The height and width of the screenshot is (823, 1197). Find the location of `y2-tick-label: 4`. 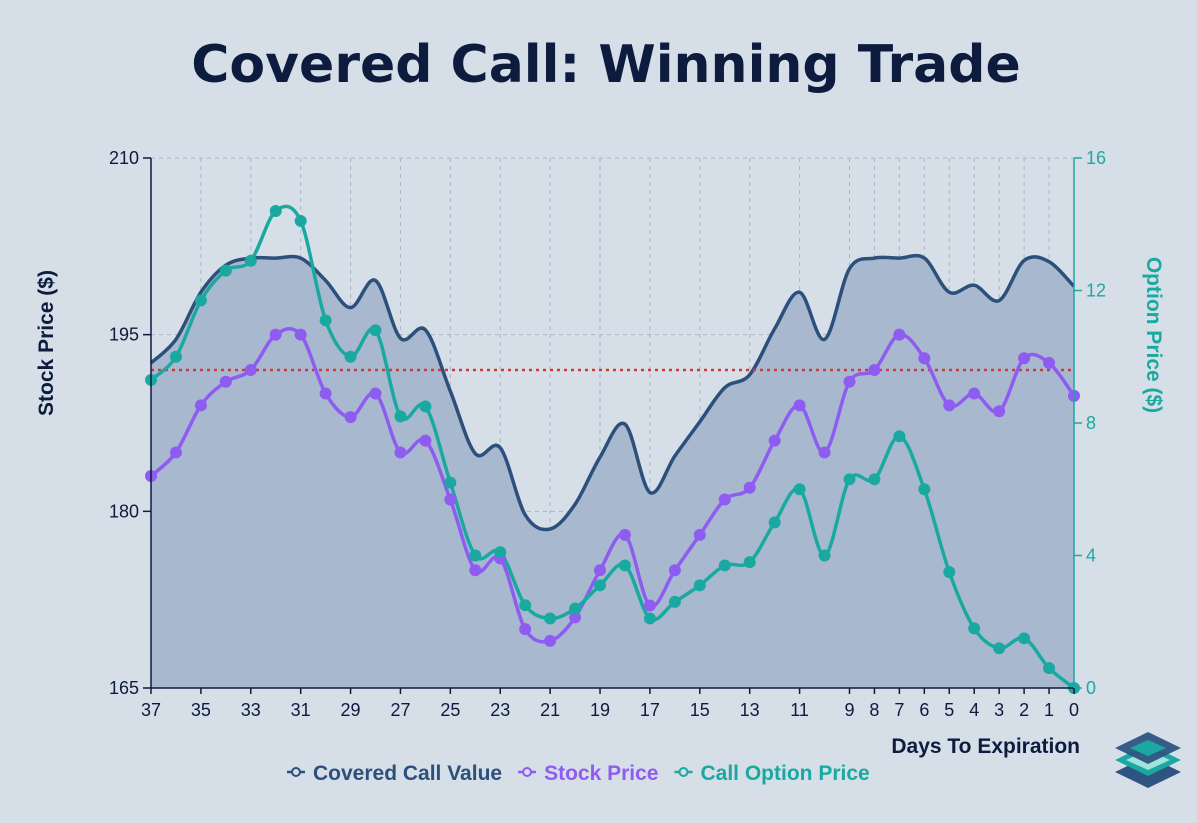

y2-tick-label: 4 is located at coordinates (1091, 556).